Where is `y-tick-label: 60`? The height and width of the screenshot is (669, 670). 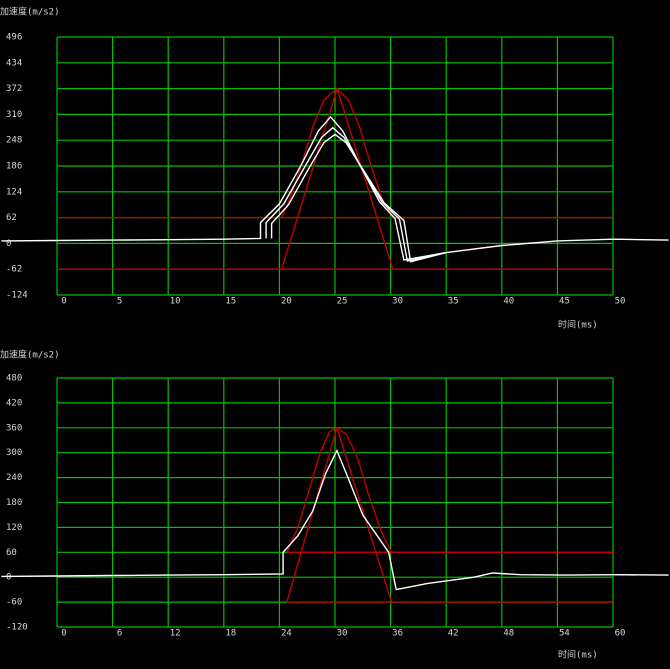
y-tick-label: 60 is located at coordinates (11, 553).